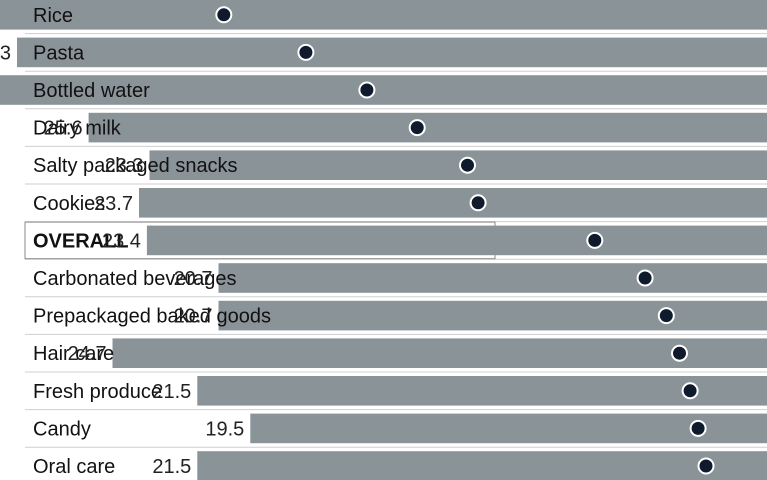 The height and width of the screenshot is (480, 767). What do you see at coordinates (306, 52) in the screenshot?
I see `dot-pasta` at bounding box center [306, 52].